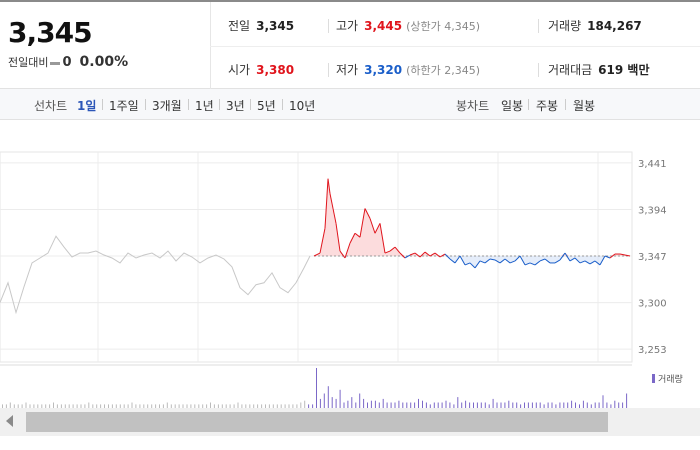 The image size is (700, 450). Describe the element at coordinates (266, 106) in the screenshot. I see `period-5y: 5년` at that location.